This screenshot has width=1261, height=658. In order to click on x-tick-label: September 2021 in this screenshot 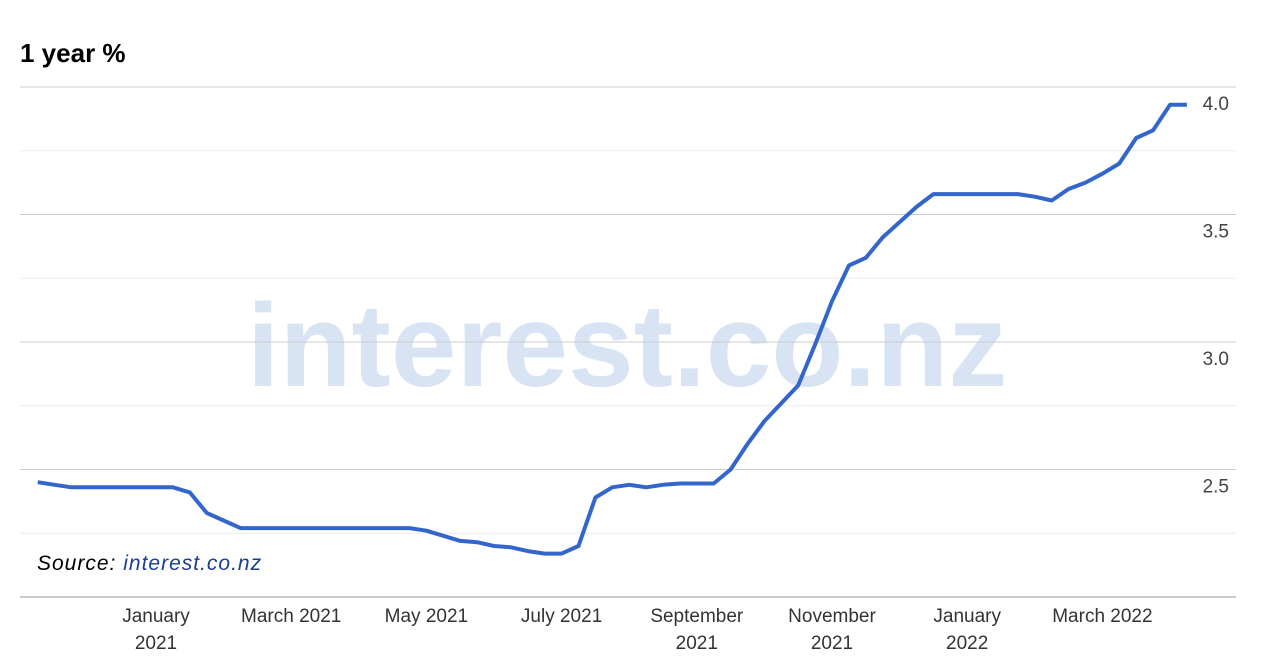, I will do `click(697, 630)`.